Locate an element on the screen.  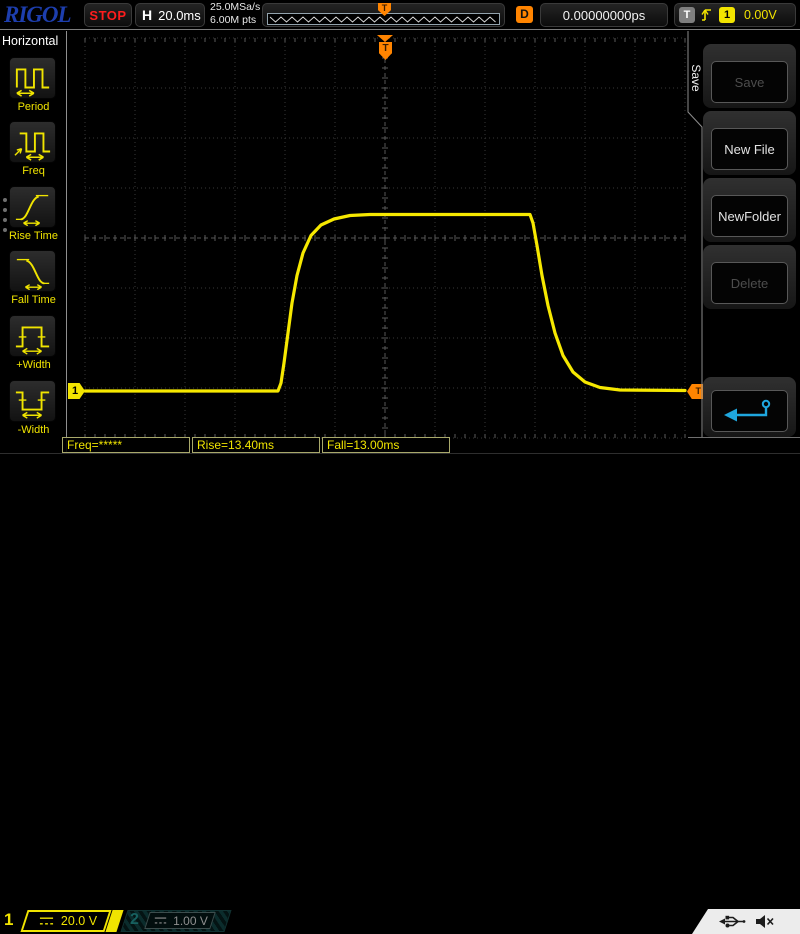
menu-tab-outline is located at coordinates (695, 234).